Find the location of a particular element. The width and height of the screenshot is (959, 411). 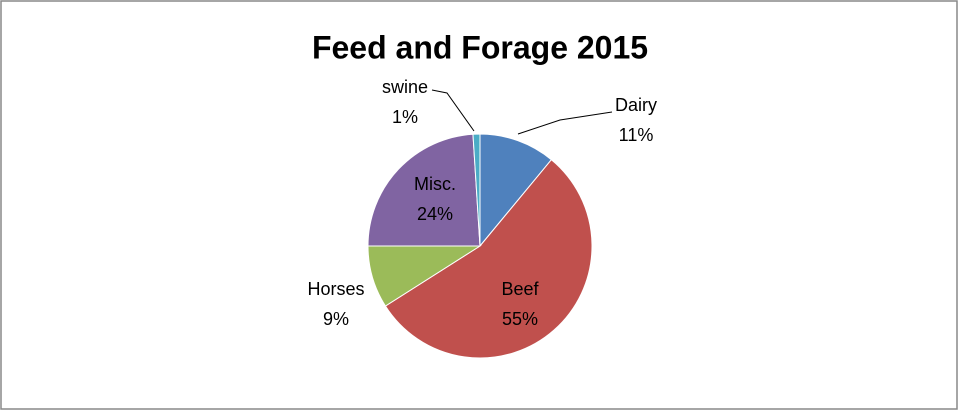

slice-label: swine is located at coordinates (405, 87).